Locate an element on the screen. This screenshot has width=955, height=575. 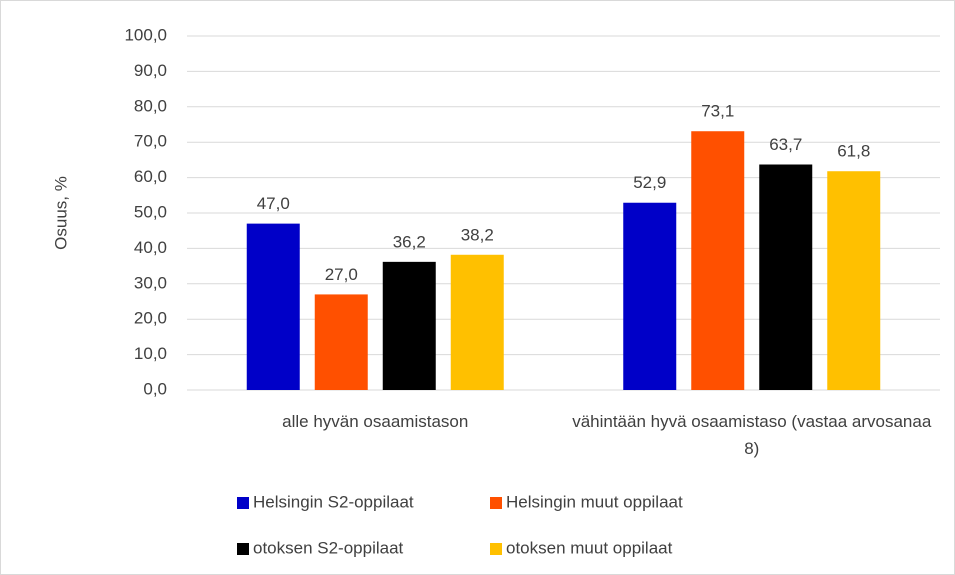
y-tick-label: 90,0 is located at coordinates (150, 70).